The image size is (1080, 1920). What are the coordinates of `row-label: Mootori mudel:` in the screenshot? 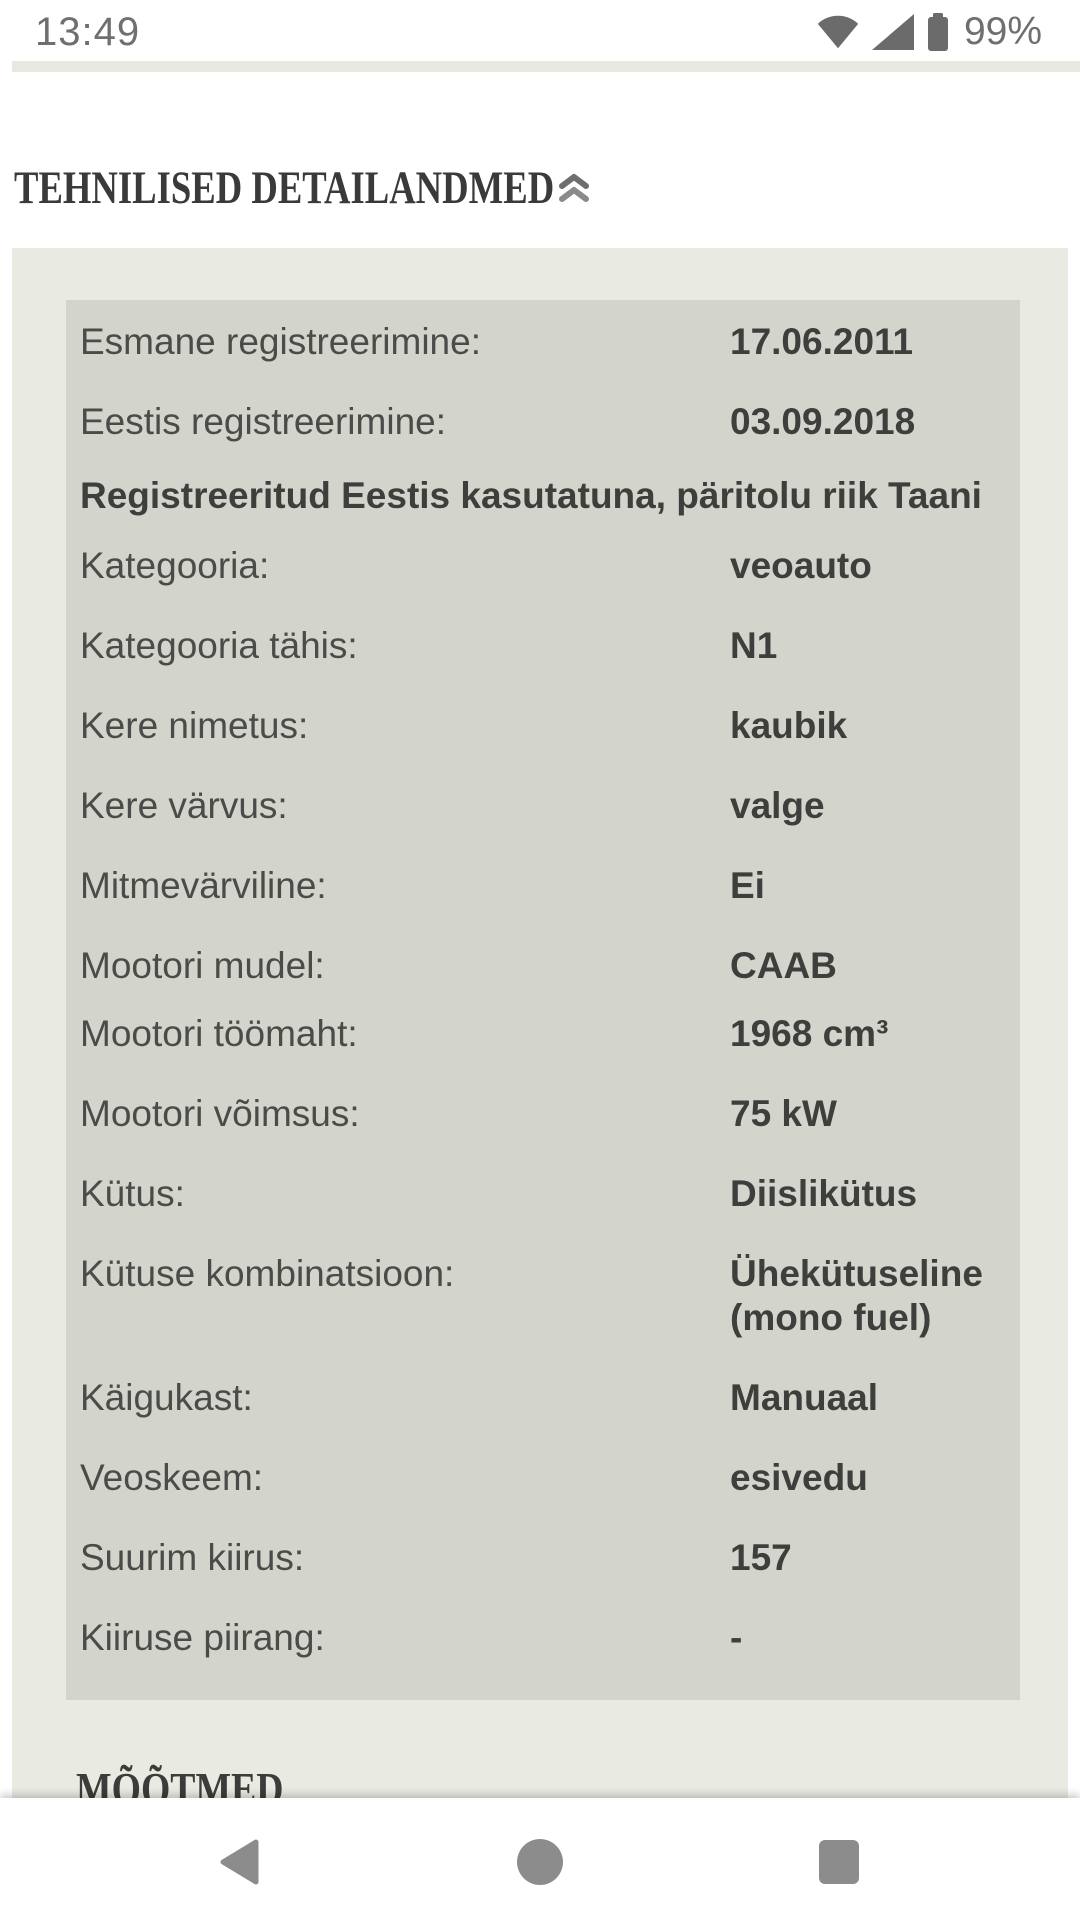 It's located at (202, 965).